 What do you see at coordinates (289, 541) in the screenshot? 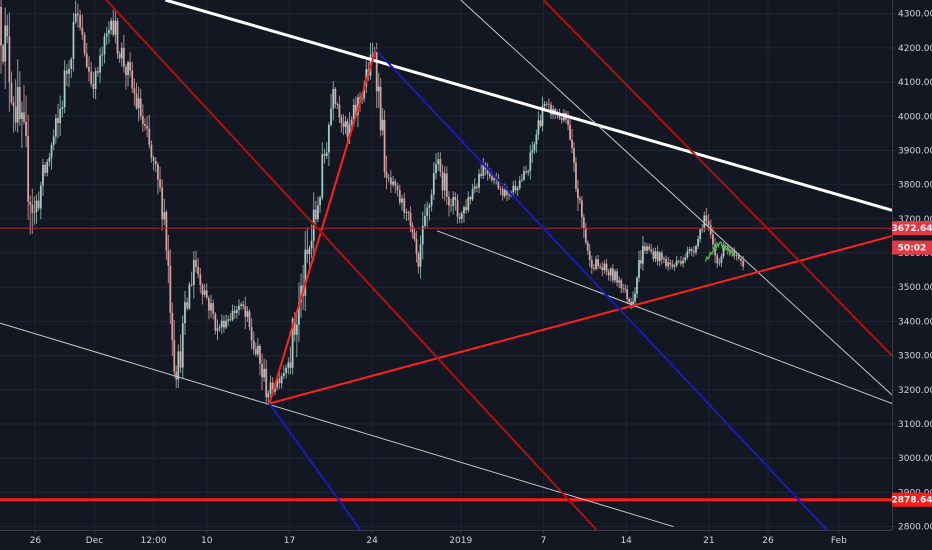
I see `x-tick-label: 17` at bounding box center [289, 541].